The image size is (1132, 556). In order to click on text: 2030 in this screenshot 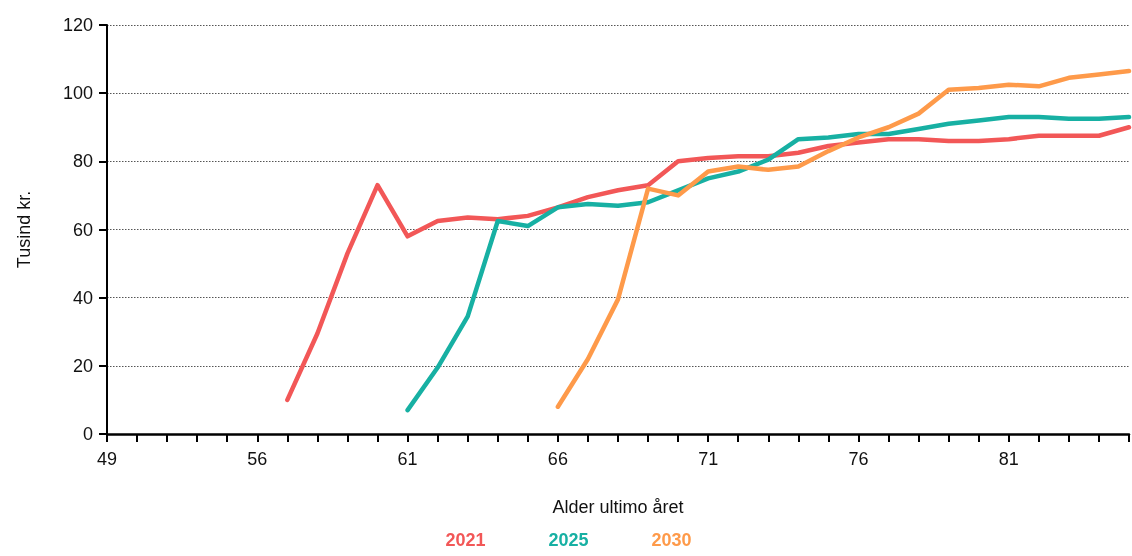, I will do `click(671, 540)`.